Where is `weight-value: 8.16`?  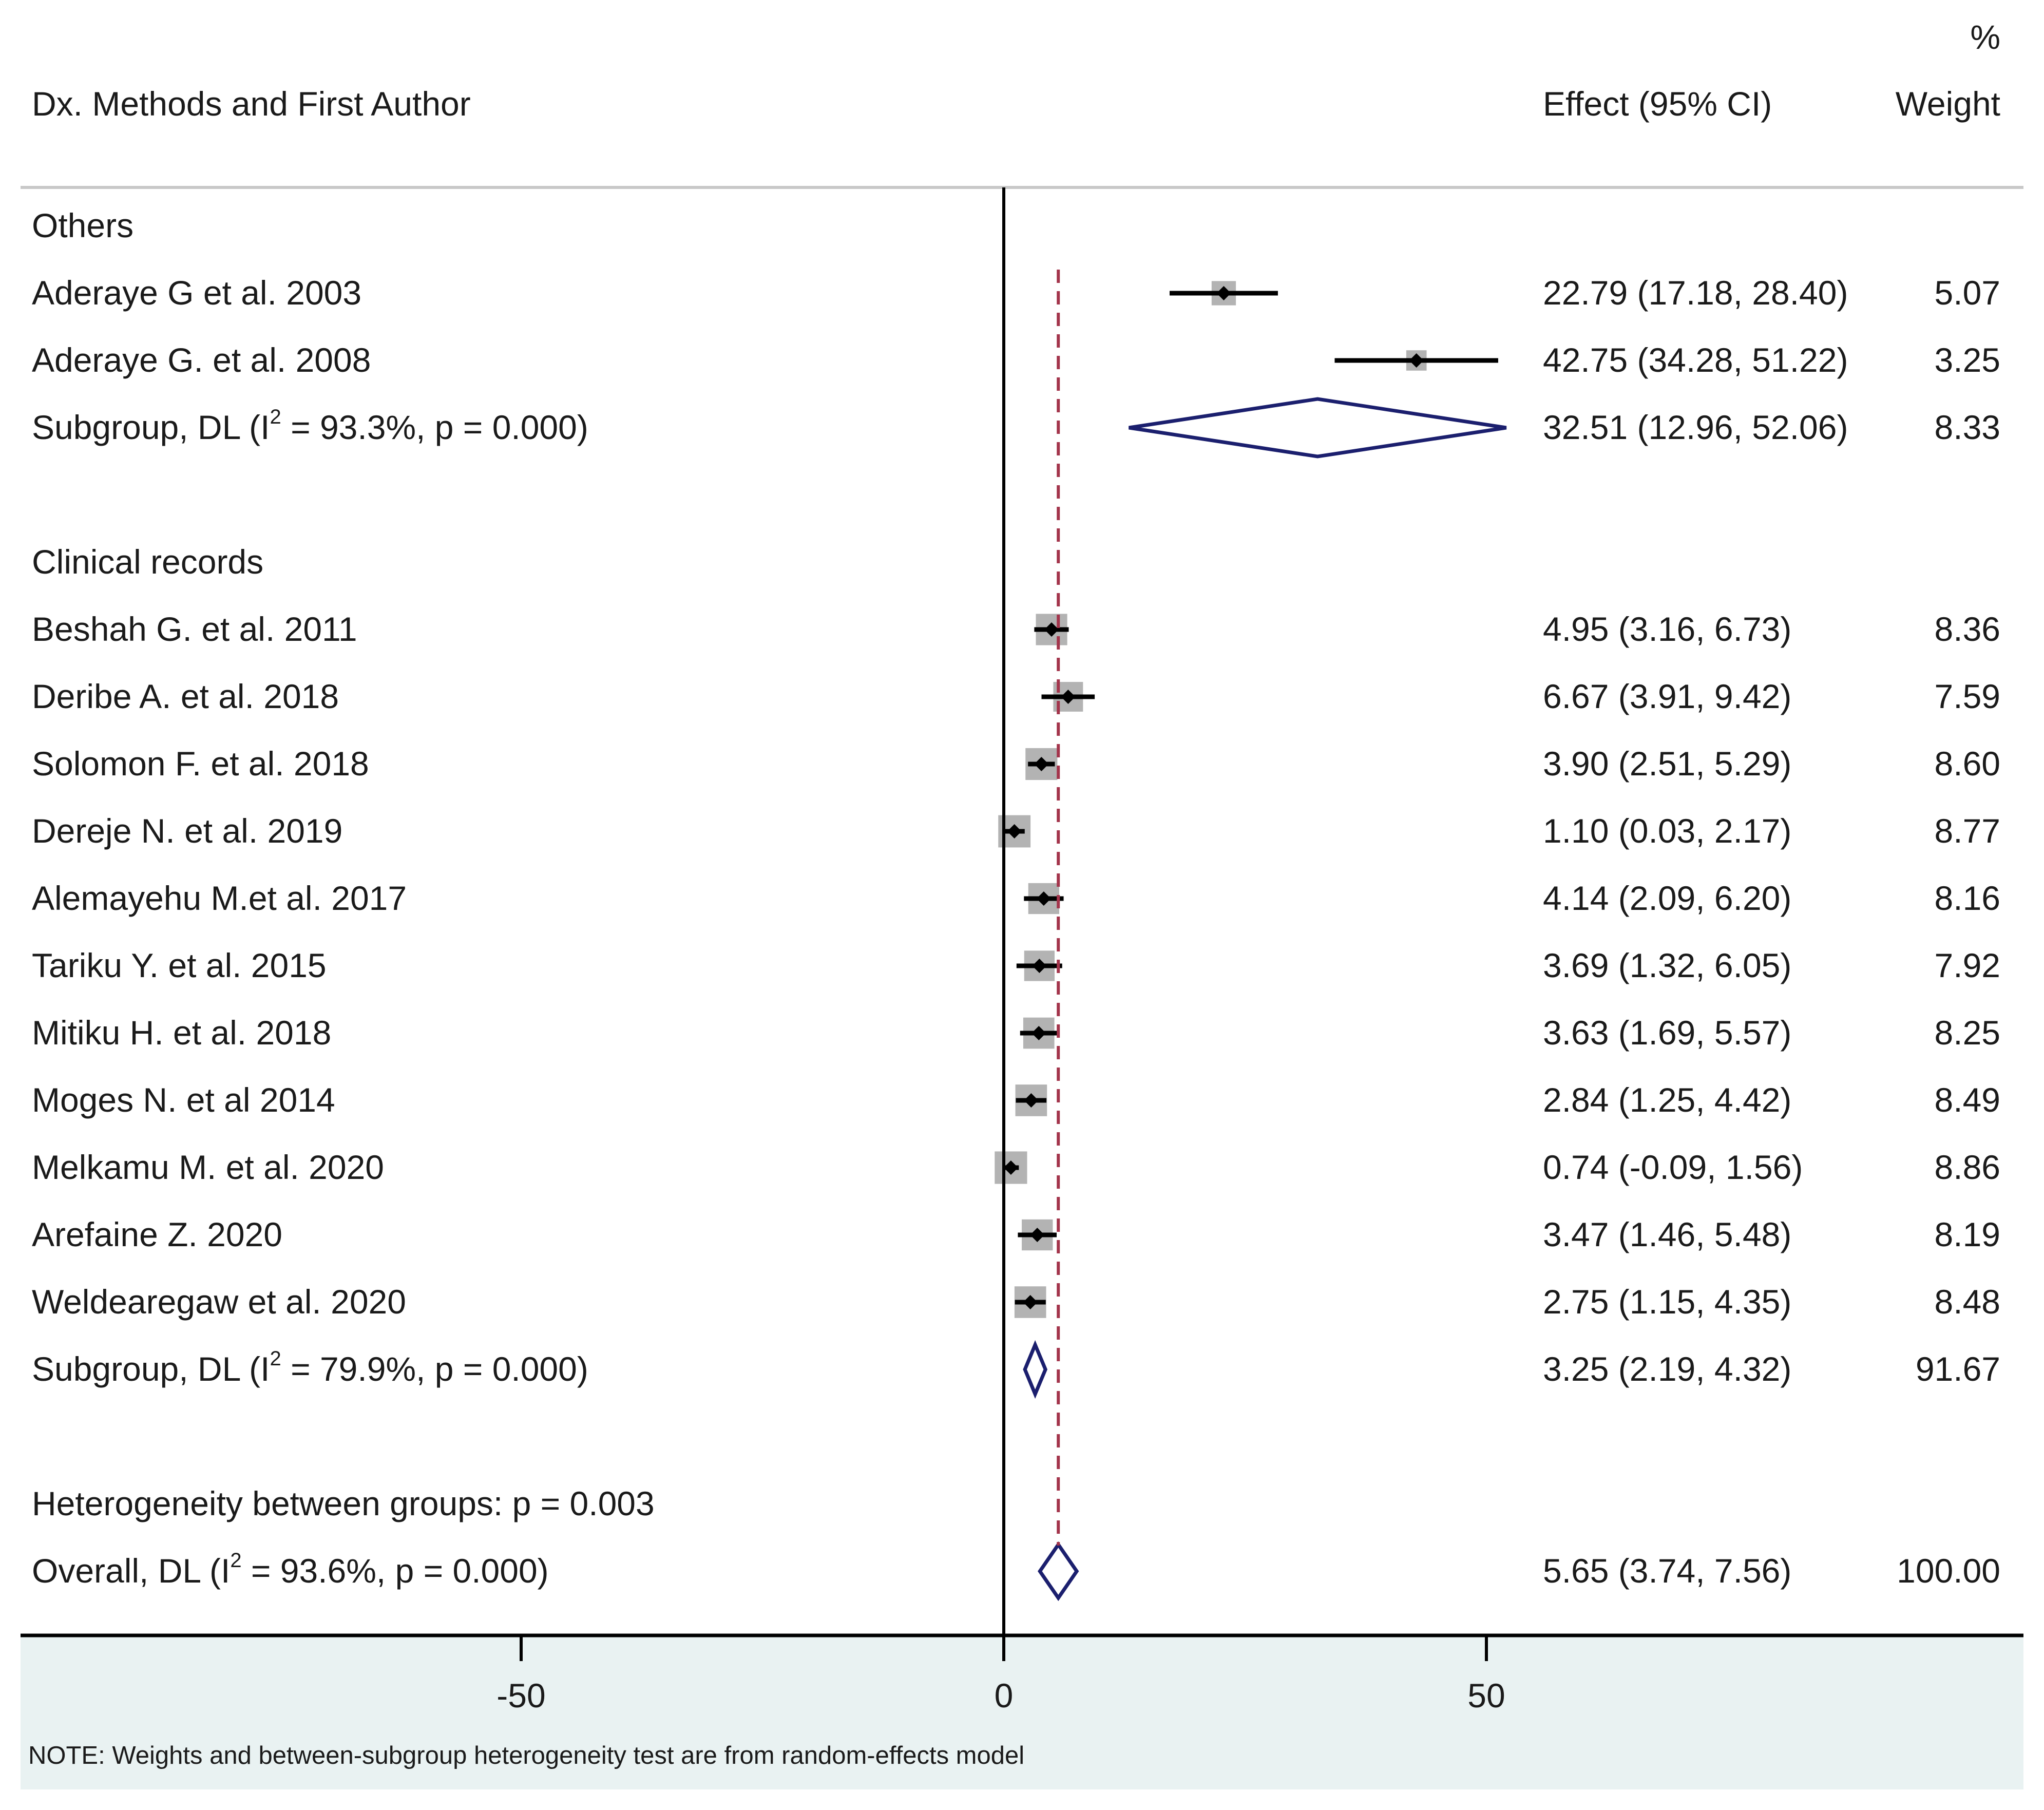
weight-value: 8.16 is located at coordinates (1968, 898).